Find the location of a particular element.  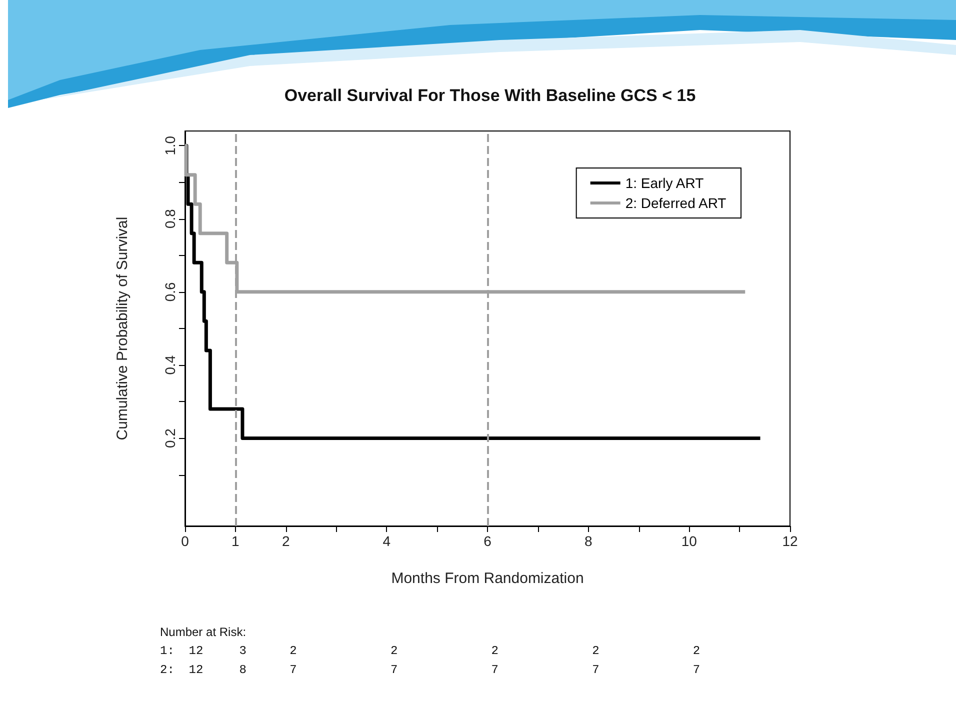

text: 1: 12 3 2 2 2 2 2 is located at coordinates (430, 651).